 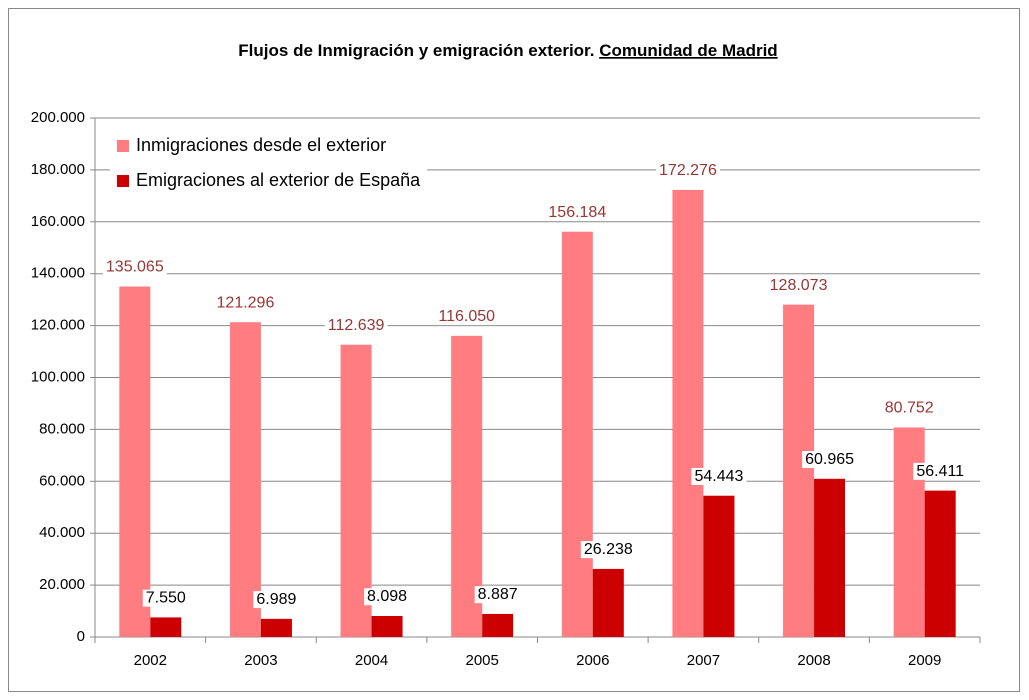 I want to click on x-tick-label: 2003, so click(x=260, y=660).